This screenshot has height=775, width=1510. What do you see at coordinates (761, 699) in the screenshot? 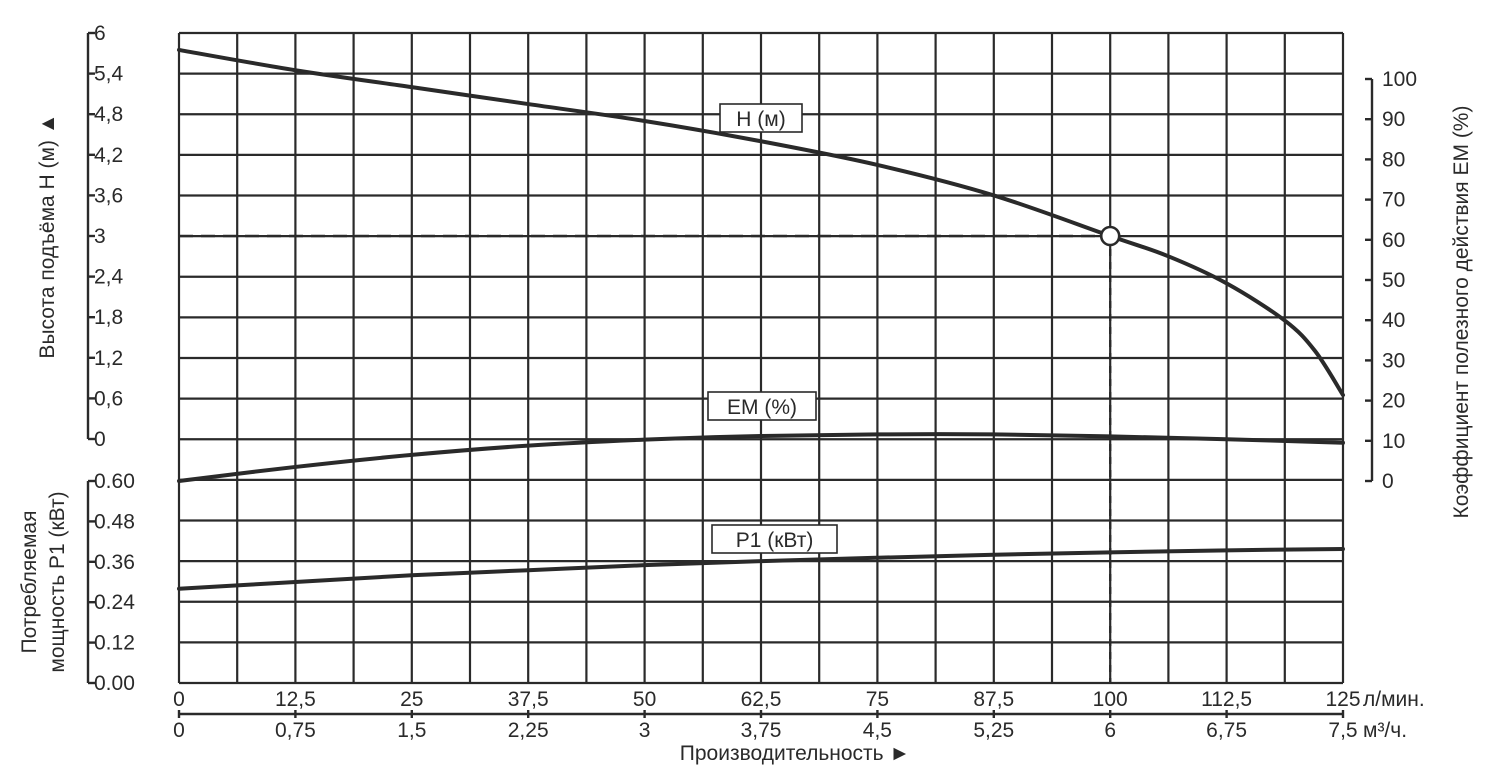
I see `tick-label-flow-lpm: 62,5` at bounding box center [761, 699].